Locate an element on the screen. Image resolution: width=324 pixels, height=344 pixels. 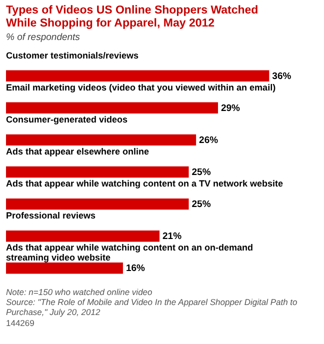
text: 144269 is located at coordinates (21, 323).